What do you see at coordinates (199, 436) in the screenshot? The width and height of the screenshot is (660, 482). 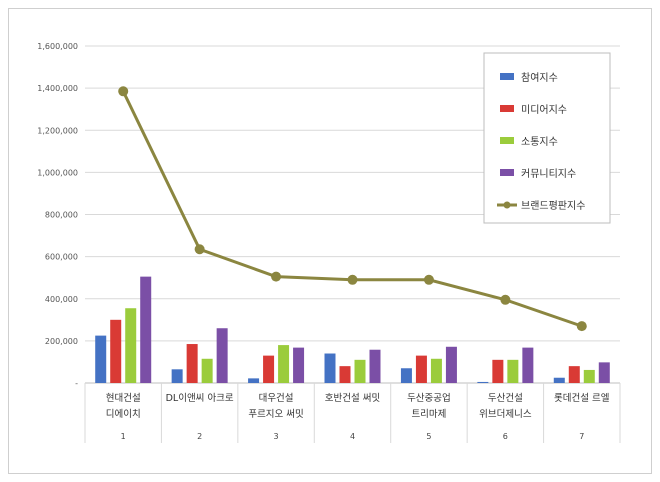 I see `x-index-label: 2` at bounding box center [199, 436].